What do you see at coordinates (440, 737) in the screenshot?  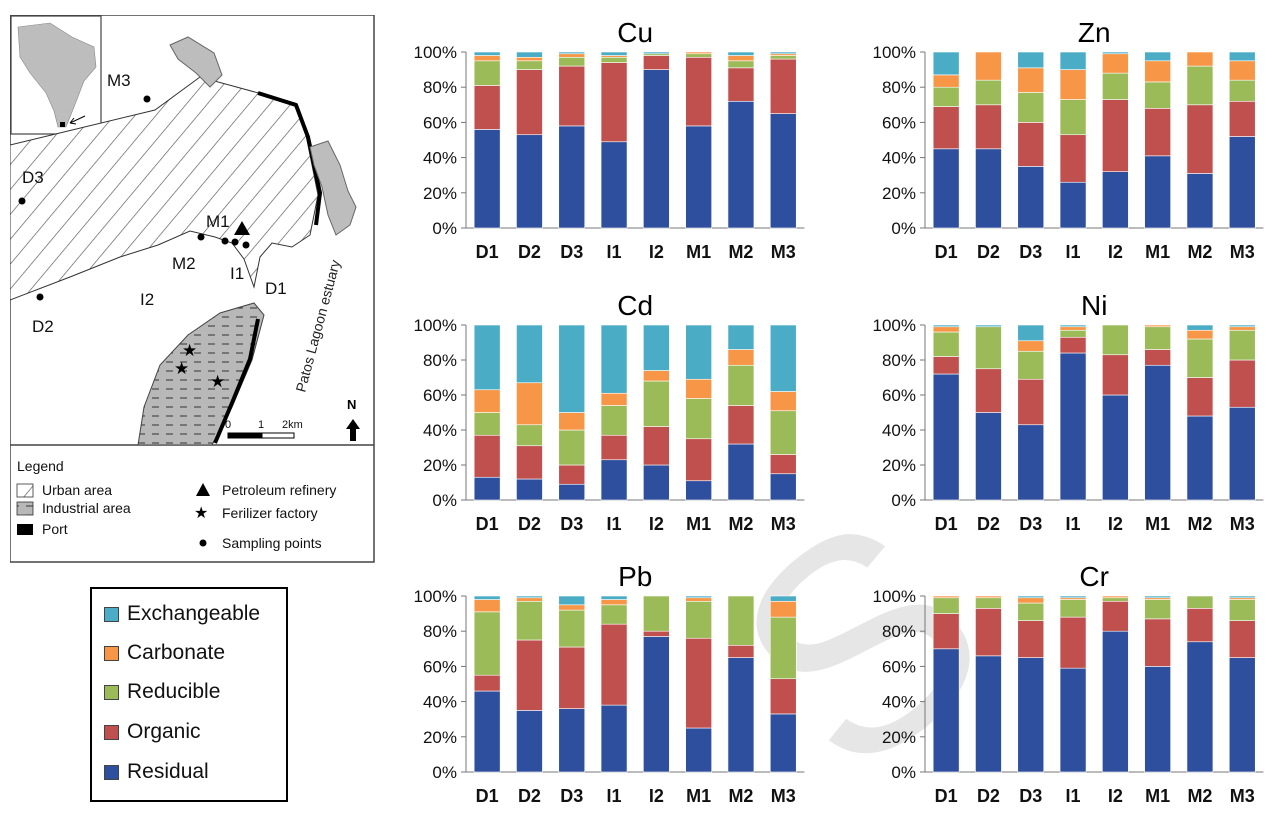 I see `y-tick-label: 20%` at bounding box center [440, 737].